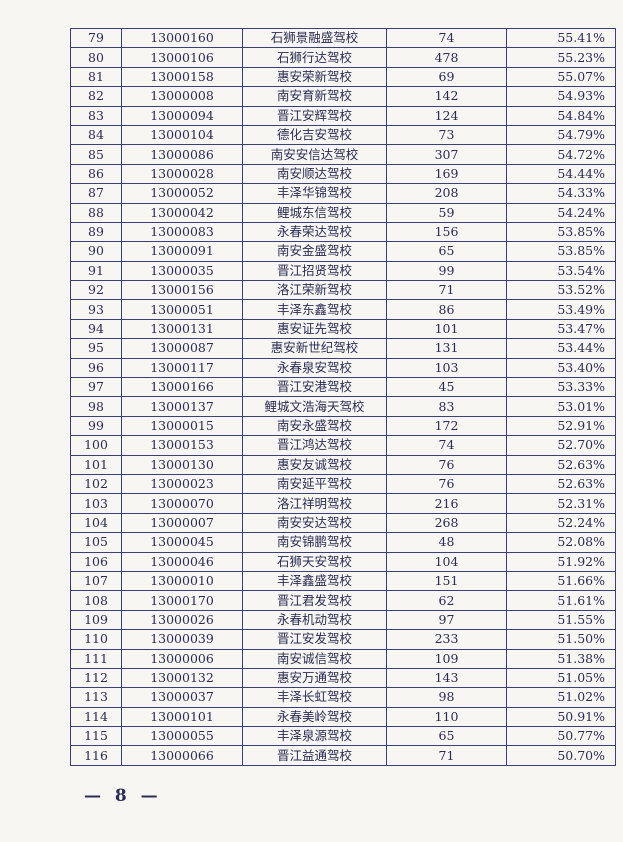  I want to click on rate-cell: 51.92%, so click(561, 561).